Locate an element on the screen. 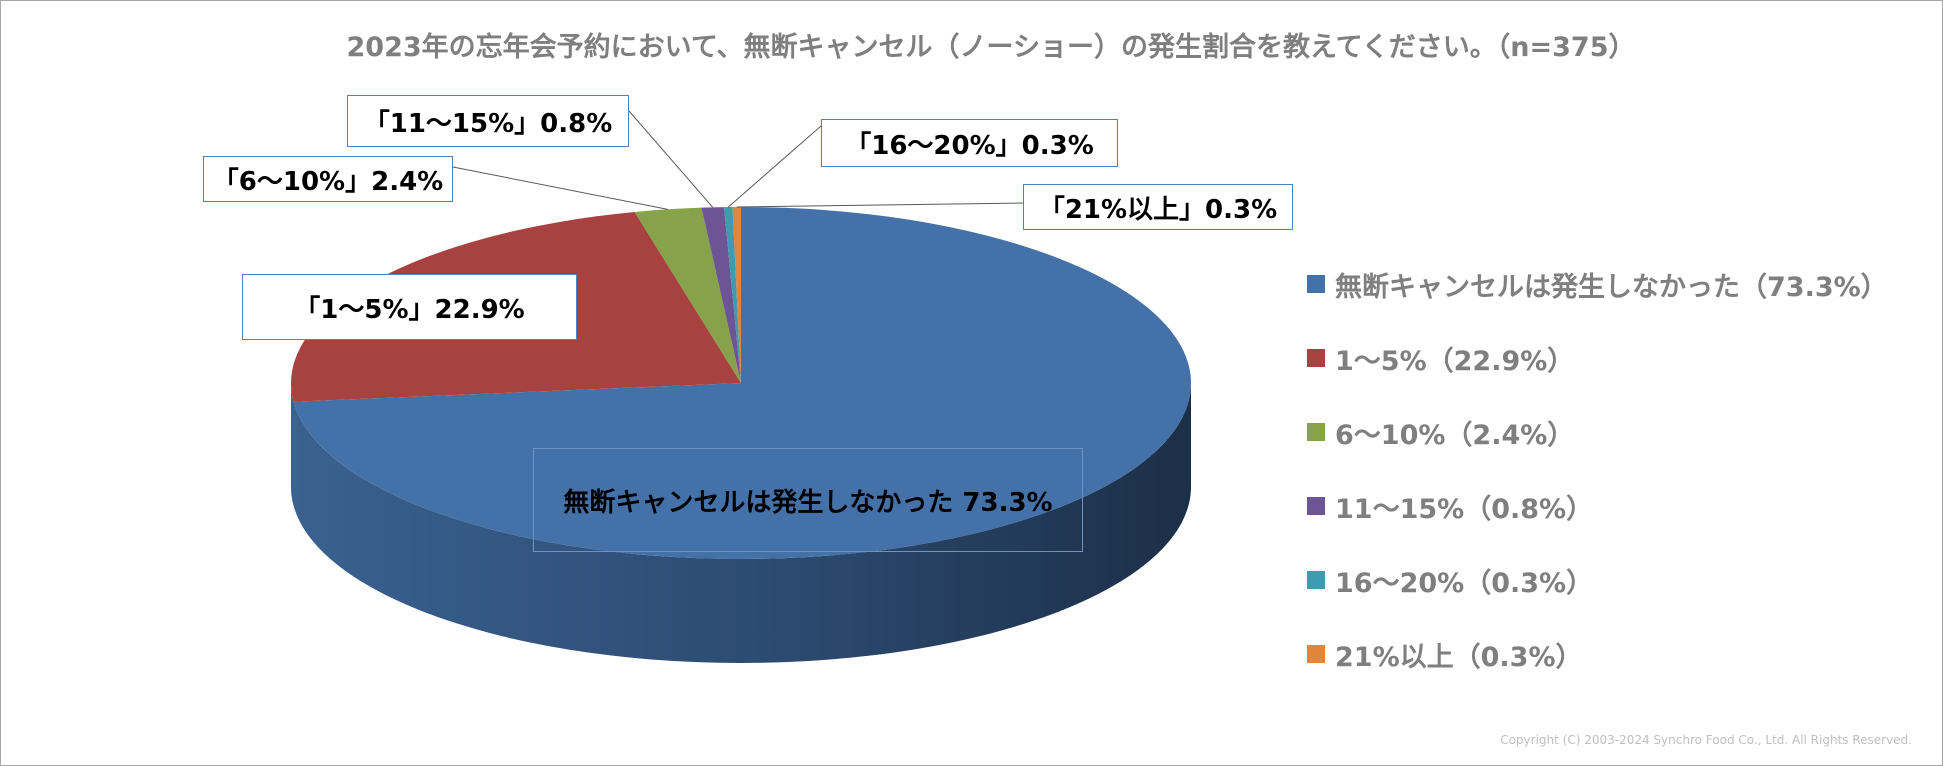 The height and width of the screenshot is (766, 1943). legend-item-1: 無断キャンセルは発生しなかった（73.3%） is located at coordinates (1597, 284).